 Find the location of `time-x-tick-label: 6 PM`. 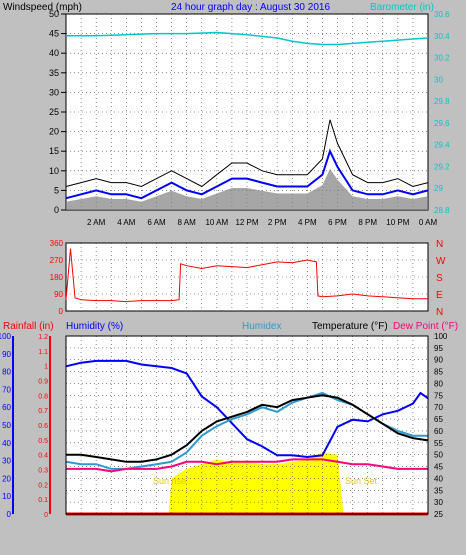

time-x-tick-label: 6 PM is located at coordinates (337, 222).